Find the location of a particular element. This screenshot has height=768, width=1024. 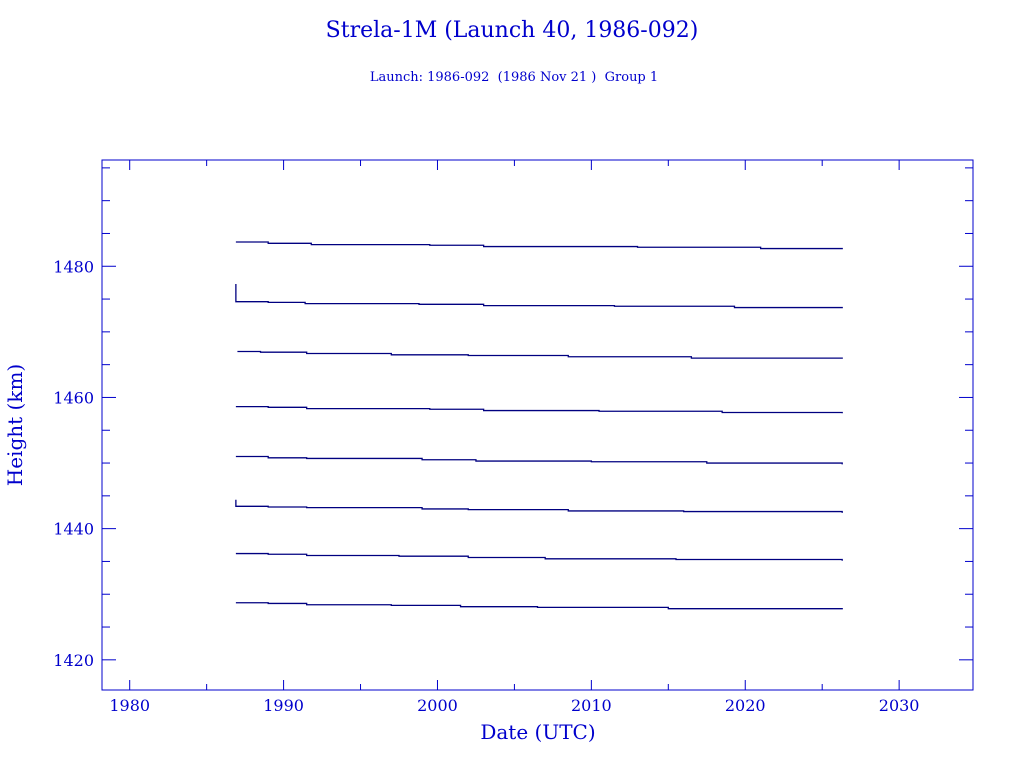

y-tick-label: 1460 is located at coordinates (73, 397).